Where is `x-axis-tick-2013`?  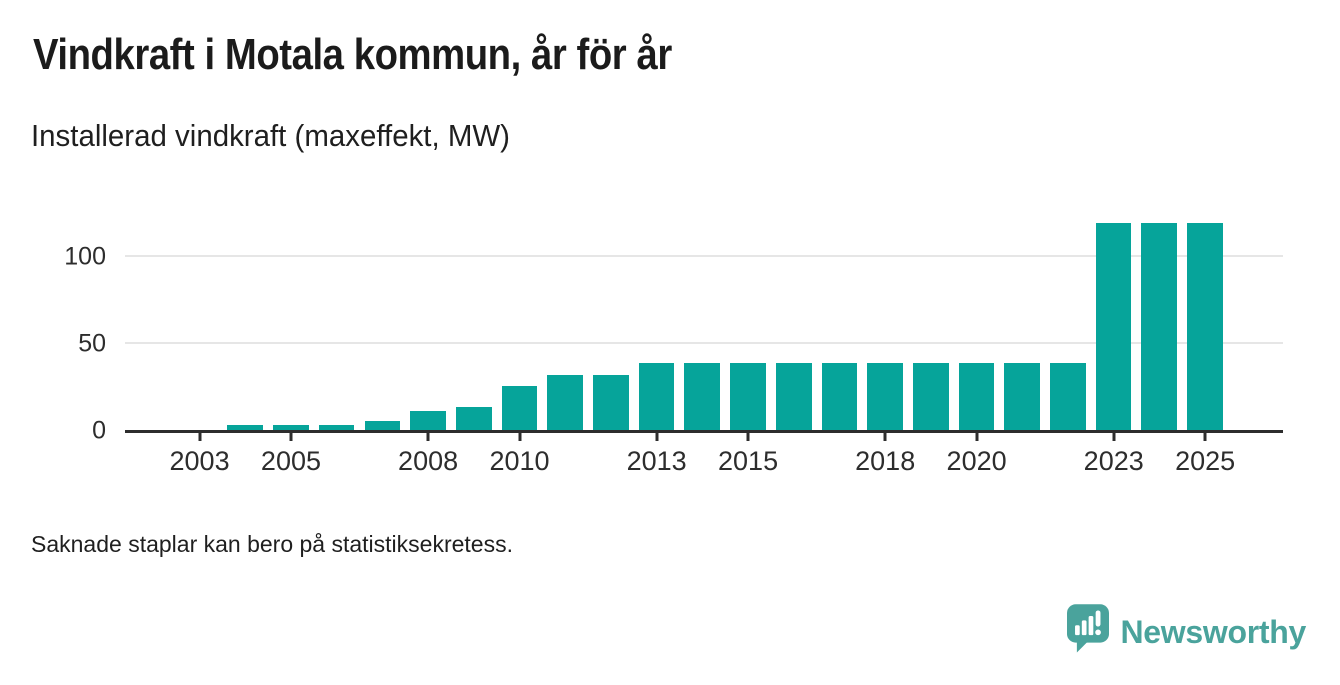
x-axis-tick-2013 is located at coordinates (657, 437).